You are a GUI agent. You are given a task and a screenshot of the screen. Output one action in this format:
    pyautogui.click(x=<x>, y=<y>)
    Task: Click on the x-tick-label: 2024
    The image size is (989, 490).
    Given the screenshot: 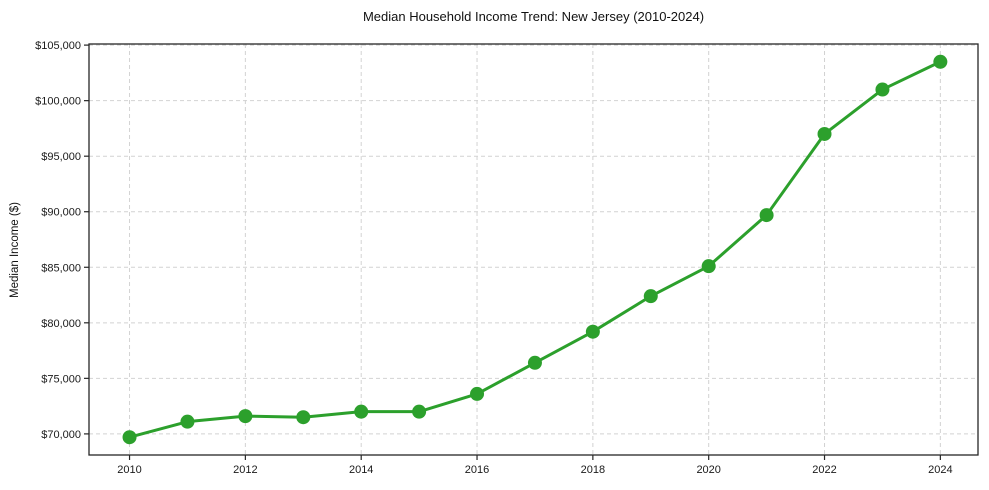 What is the action you would take?
    pyautogui.click(x=940, y=470)
    